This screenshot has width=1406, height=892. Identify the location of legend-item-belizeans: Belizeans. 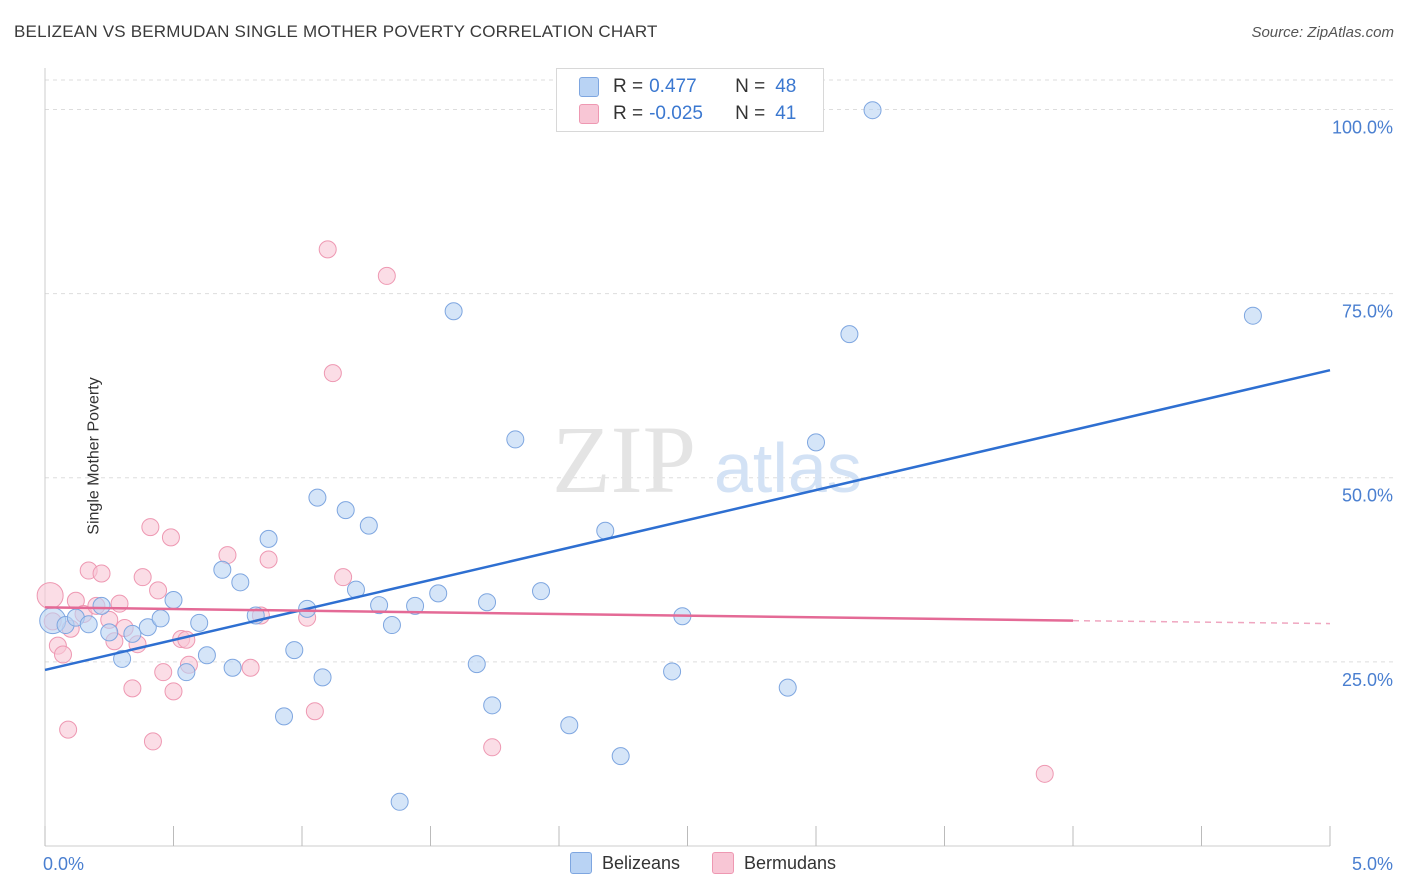
(624, 863).